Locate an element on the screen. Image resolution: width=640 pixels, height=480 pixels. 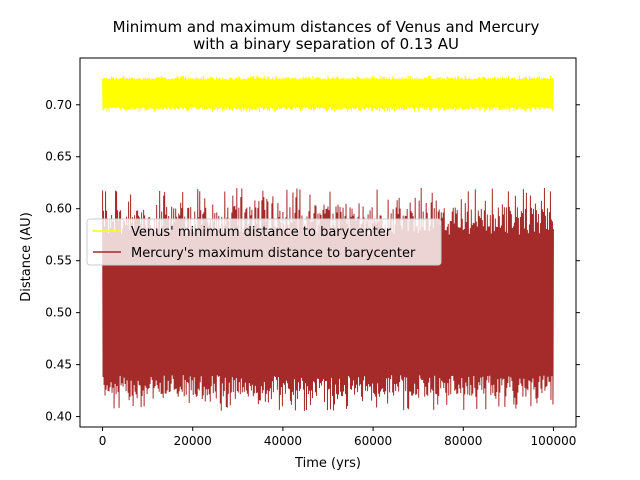
legend-box is located at coordinates (264, 242).